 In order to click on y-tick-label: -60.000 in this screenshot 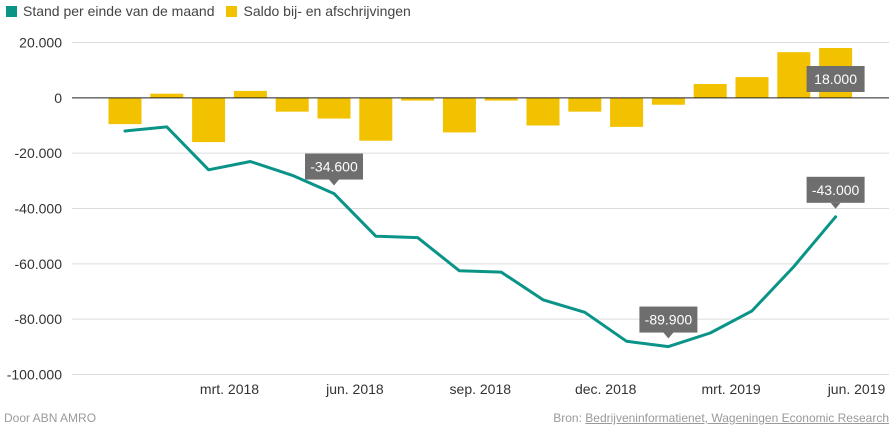, I will do `click(39, 264)`.